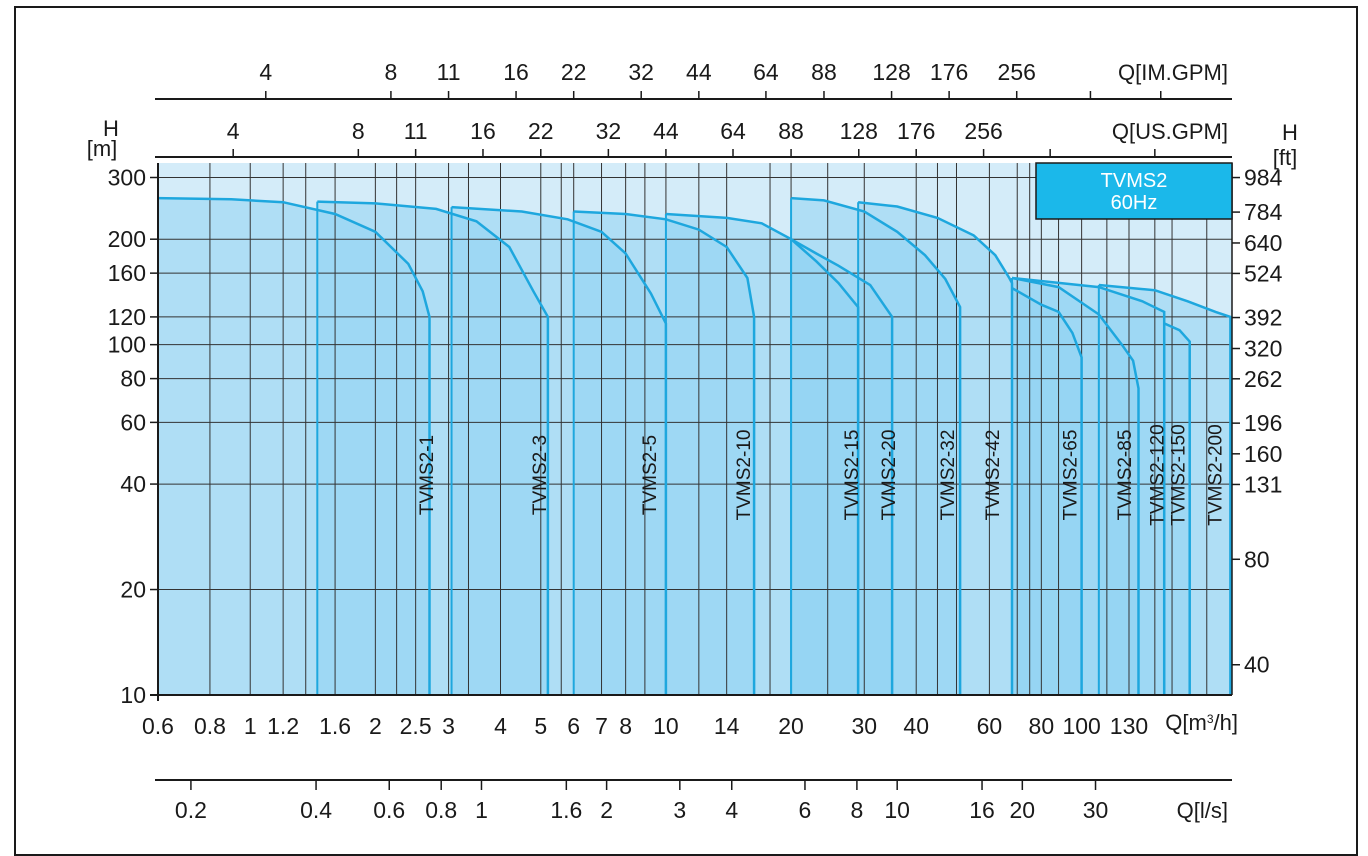 The width and height of the screenshot is (1368, 856). What do you see at coordinates (427, 475) in the screenshot?
I see `curve-label-tvms2-1: TVMS2-1` at bounding box center [427, 475].